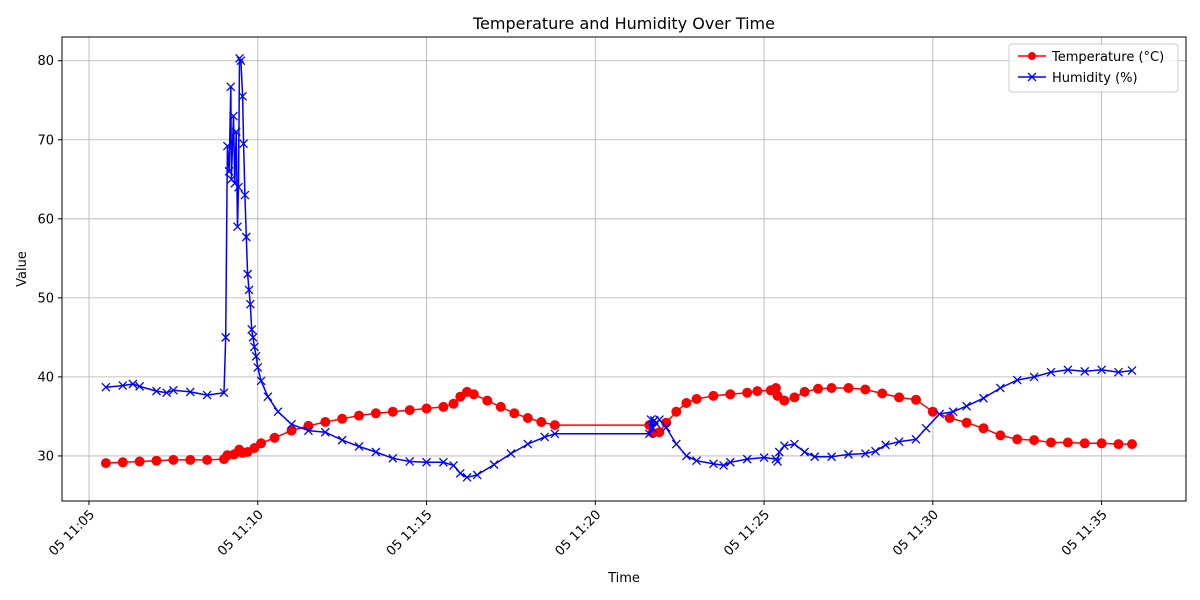 Image resolution: width=1200 pixels, height=600 pixels. What do you see at coordinates (45, 456) in the screenshot?
I see `y-tick-label: 30` at bounding box center [45, 456].